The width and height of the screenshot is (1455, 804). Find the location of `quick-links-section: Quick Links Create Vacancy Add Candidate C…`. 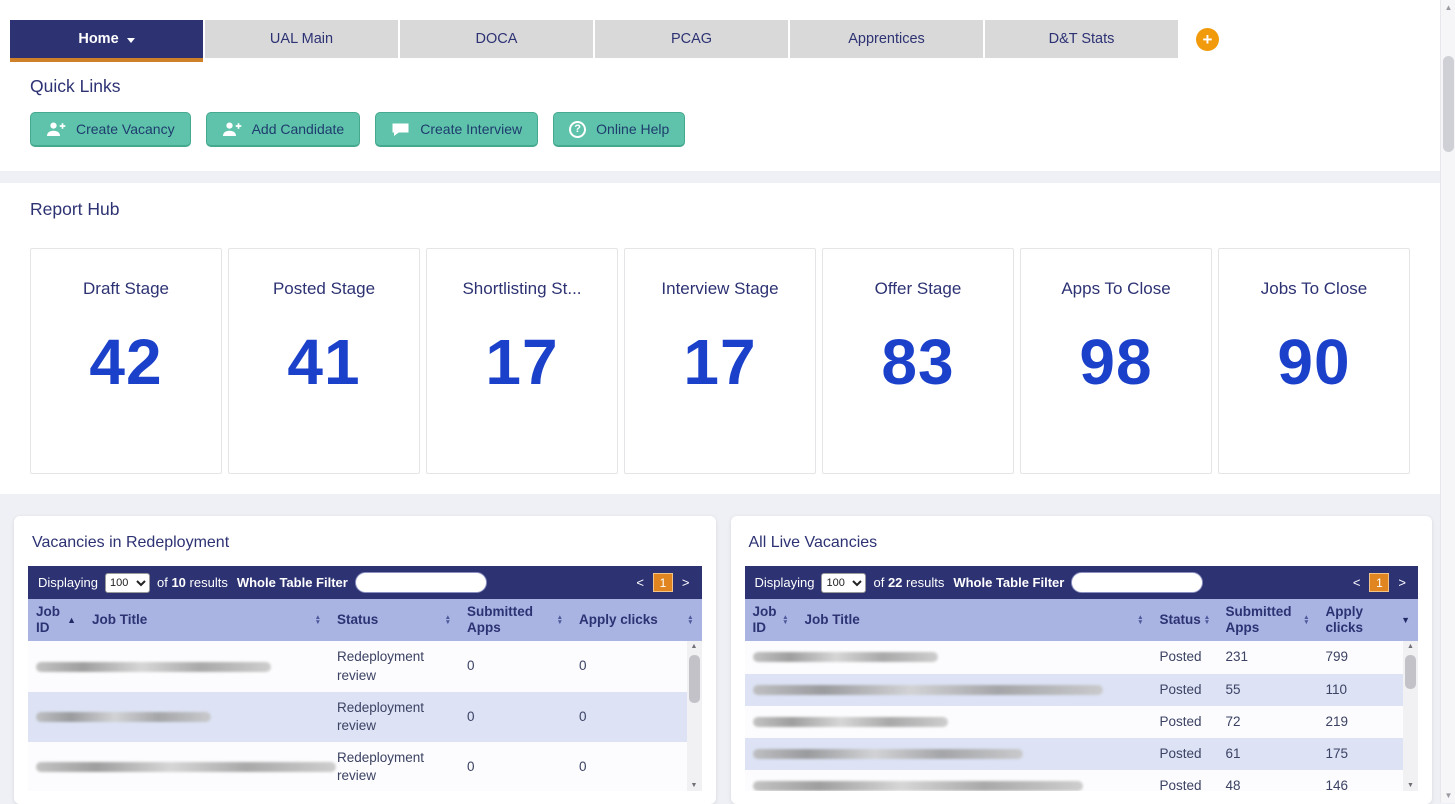

quick-links-section: Quick Links Create Vacancy Add Candidate C… is located at coordinates (720, 116).